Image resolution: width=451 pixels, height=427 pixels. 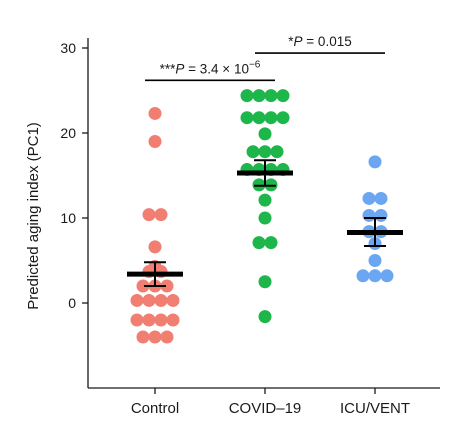 I want to click on y-axis-label: Predicted aging index (PC1), so click(x=33, y=216).